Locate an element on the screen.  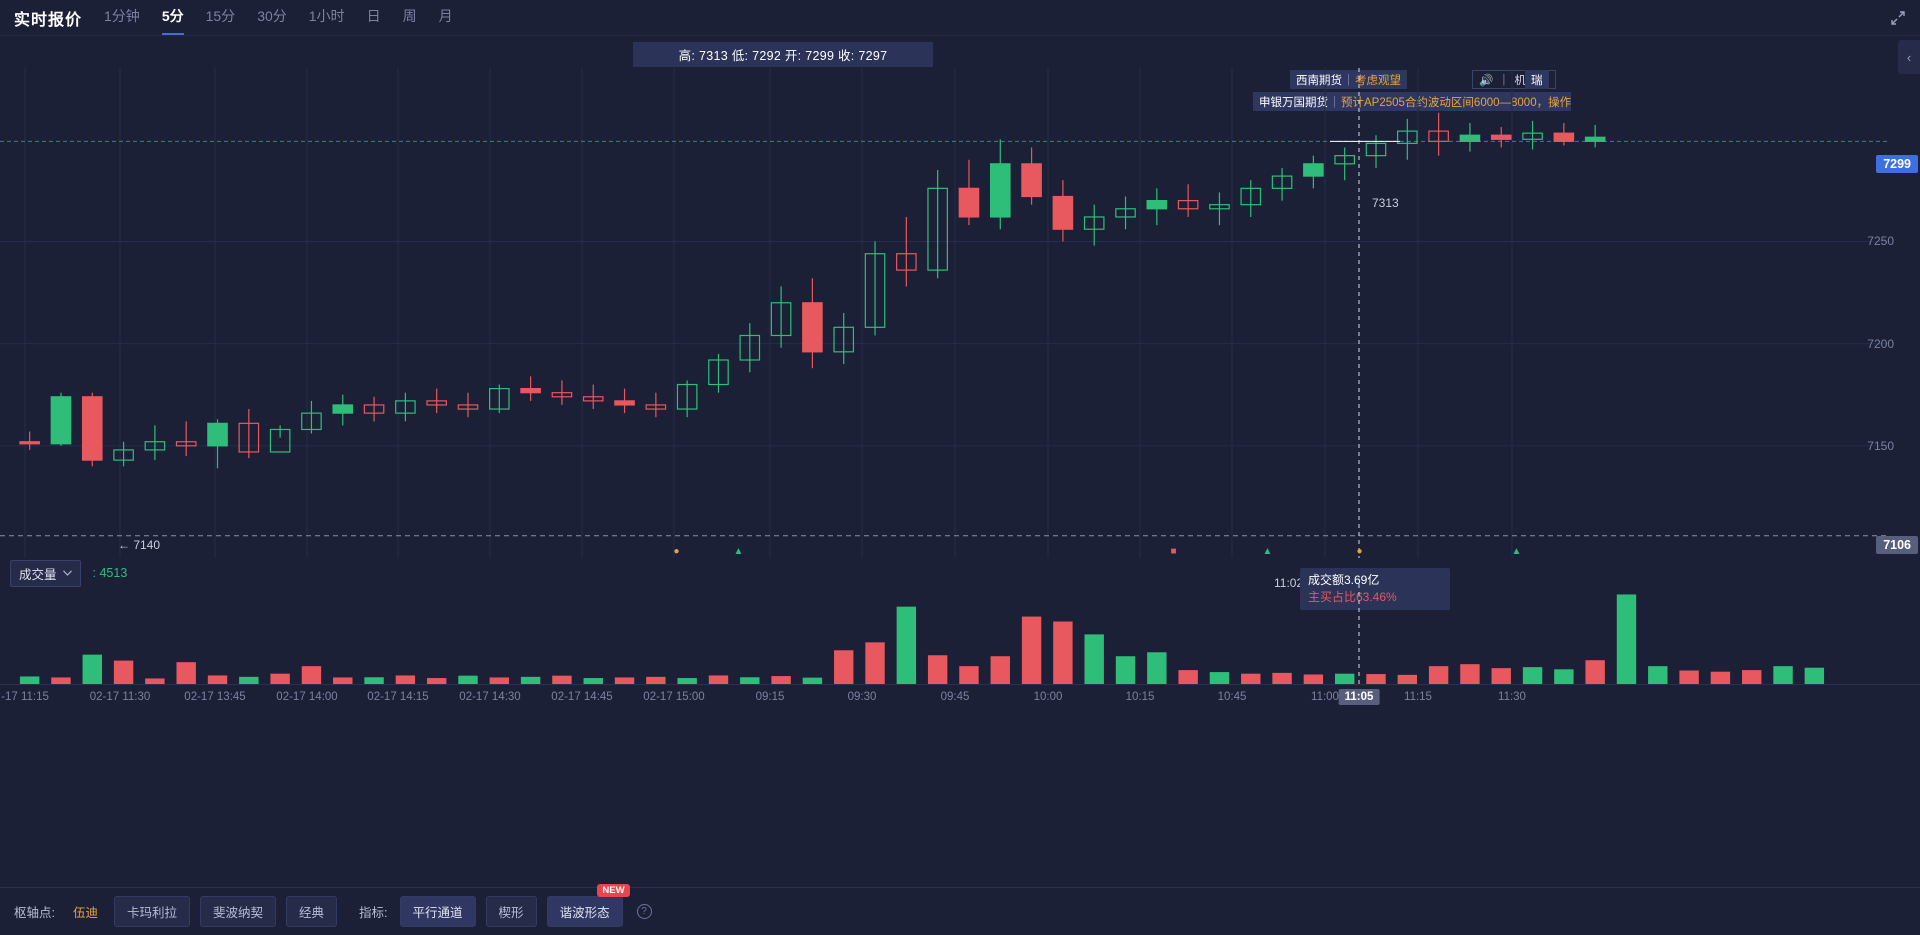
toolbar-chip-伍迪: 伍迪 is located at coordinates (85, 911).